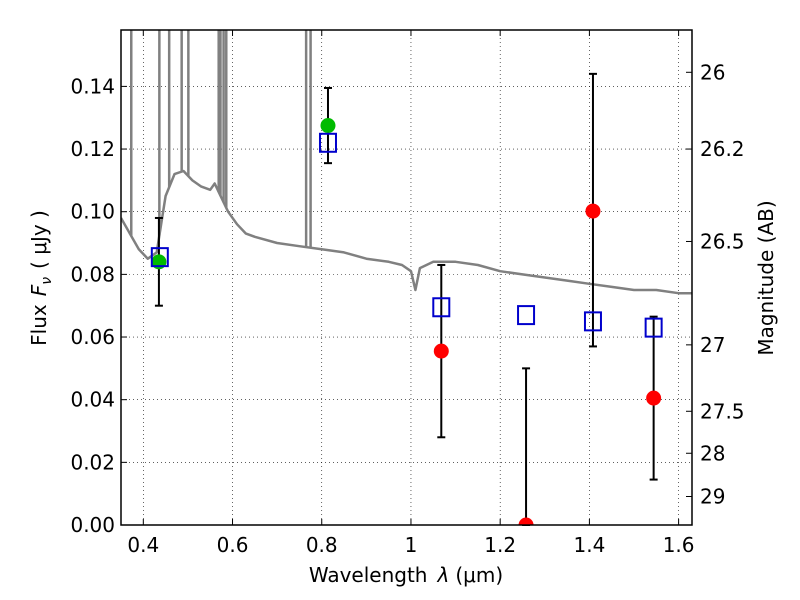 The width and height of the screenshot is (800, 600). Describe the element at coordinates (92, 462) in the screenshot. I see `y-tick-label: 0.02` at that location.